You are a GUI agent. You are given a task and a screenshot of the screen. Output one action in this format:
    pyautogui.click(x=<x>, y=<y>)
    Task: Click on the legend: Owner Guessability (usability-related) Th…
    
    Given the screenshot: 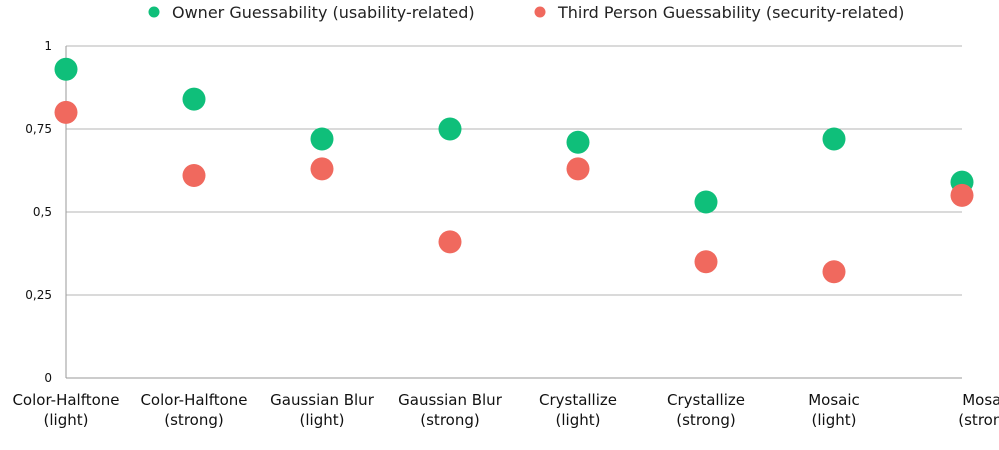 What is the action you would take?
    pyautogui.click(x=526, y=12)
    